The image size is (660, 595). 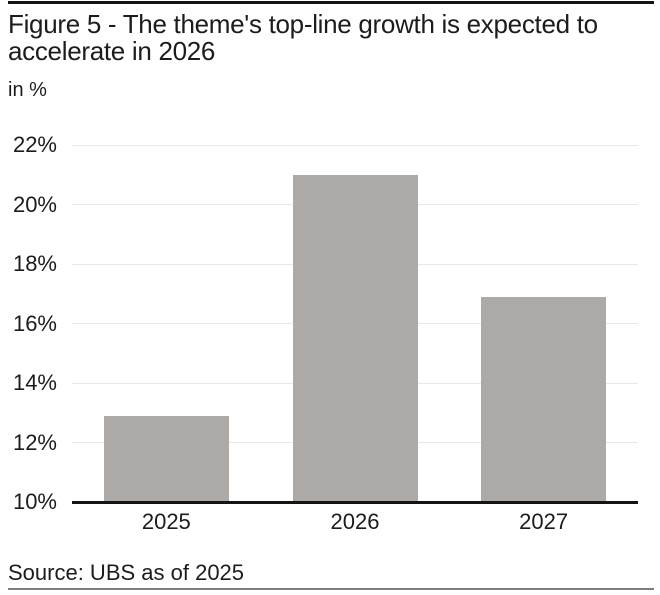 What do you see at coordinates (34, 382) in the screenshot?
I see `y-axis-tick-label: 14%` at bounding box center [34, 382].